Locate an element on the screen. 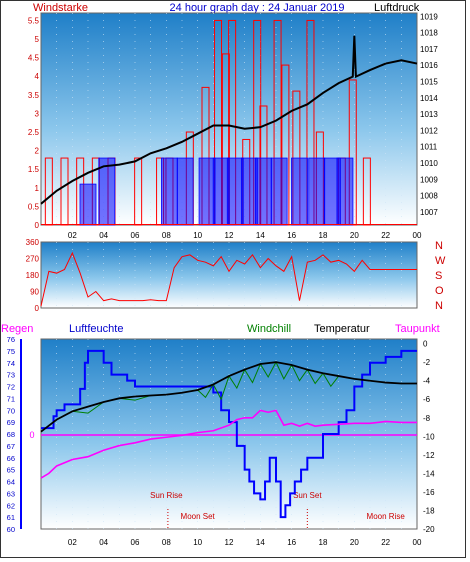  direction-tick-label: 360 is located at coordinates (33, 242).